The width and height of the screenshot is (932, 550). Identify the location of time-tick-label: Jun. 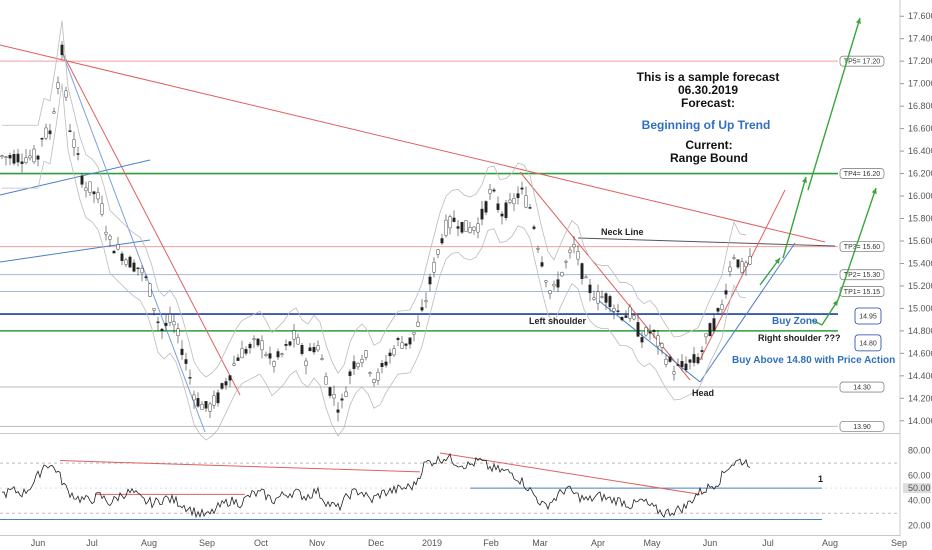
(38, 543).